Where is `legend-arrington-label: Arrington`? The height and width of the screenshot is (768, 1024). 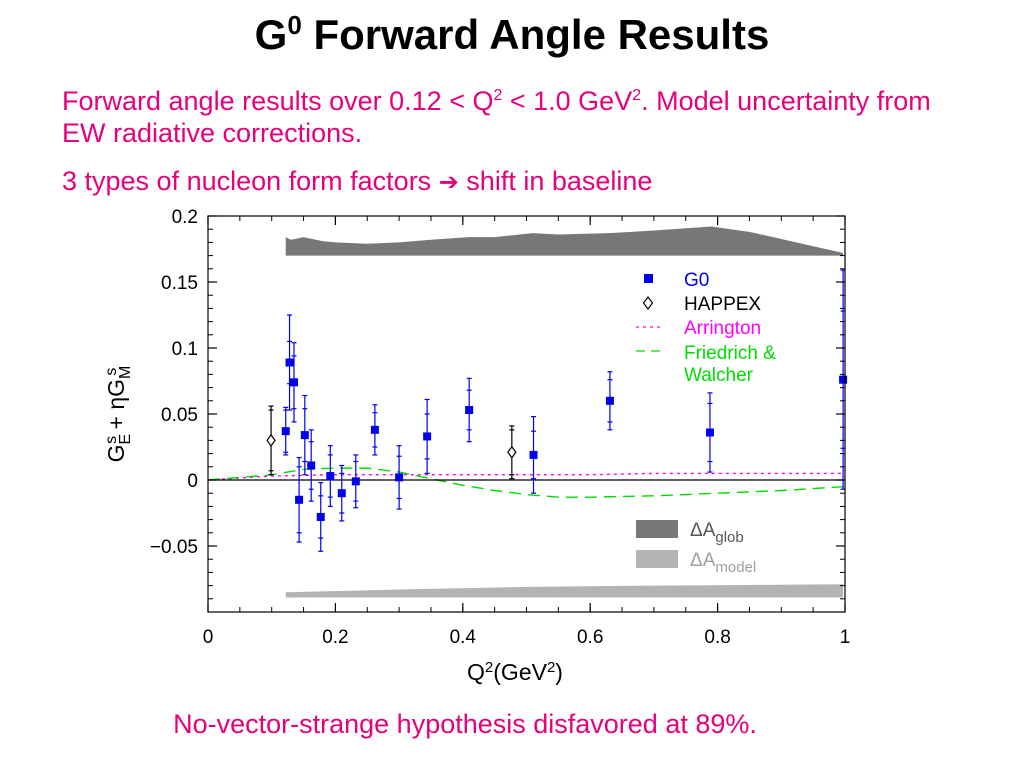 legend-arrington-label: Arrington is located at coordinates (722, 328).